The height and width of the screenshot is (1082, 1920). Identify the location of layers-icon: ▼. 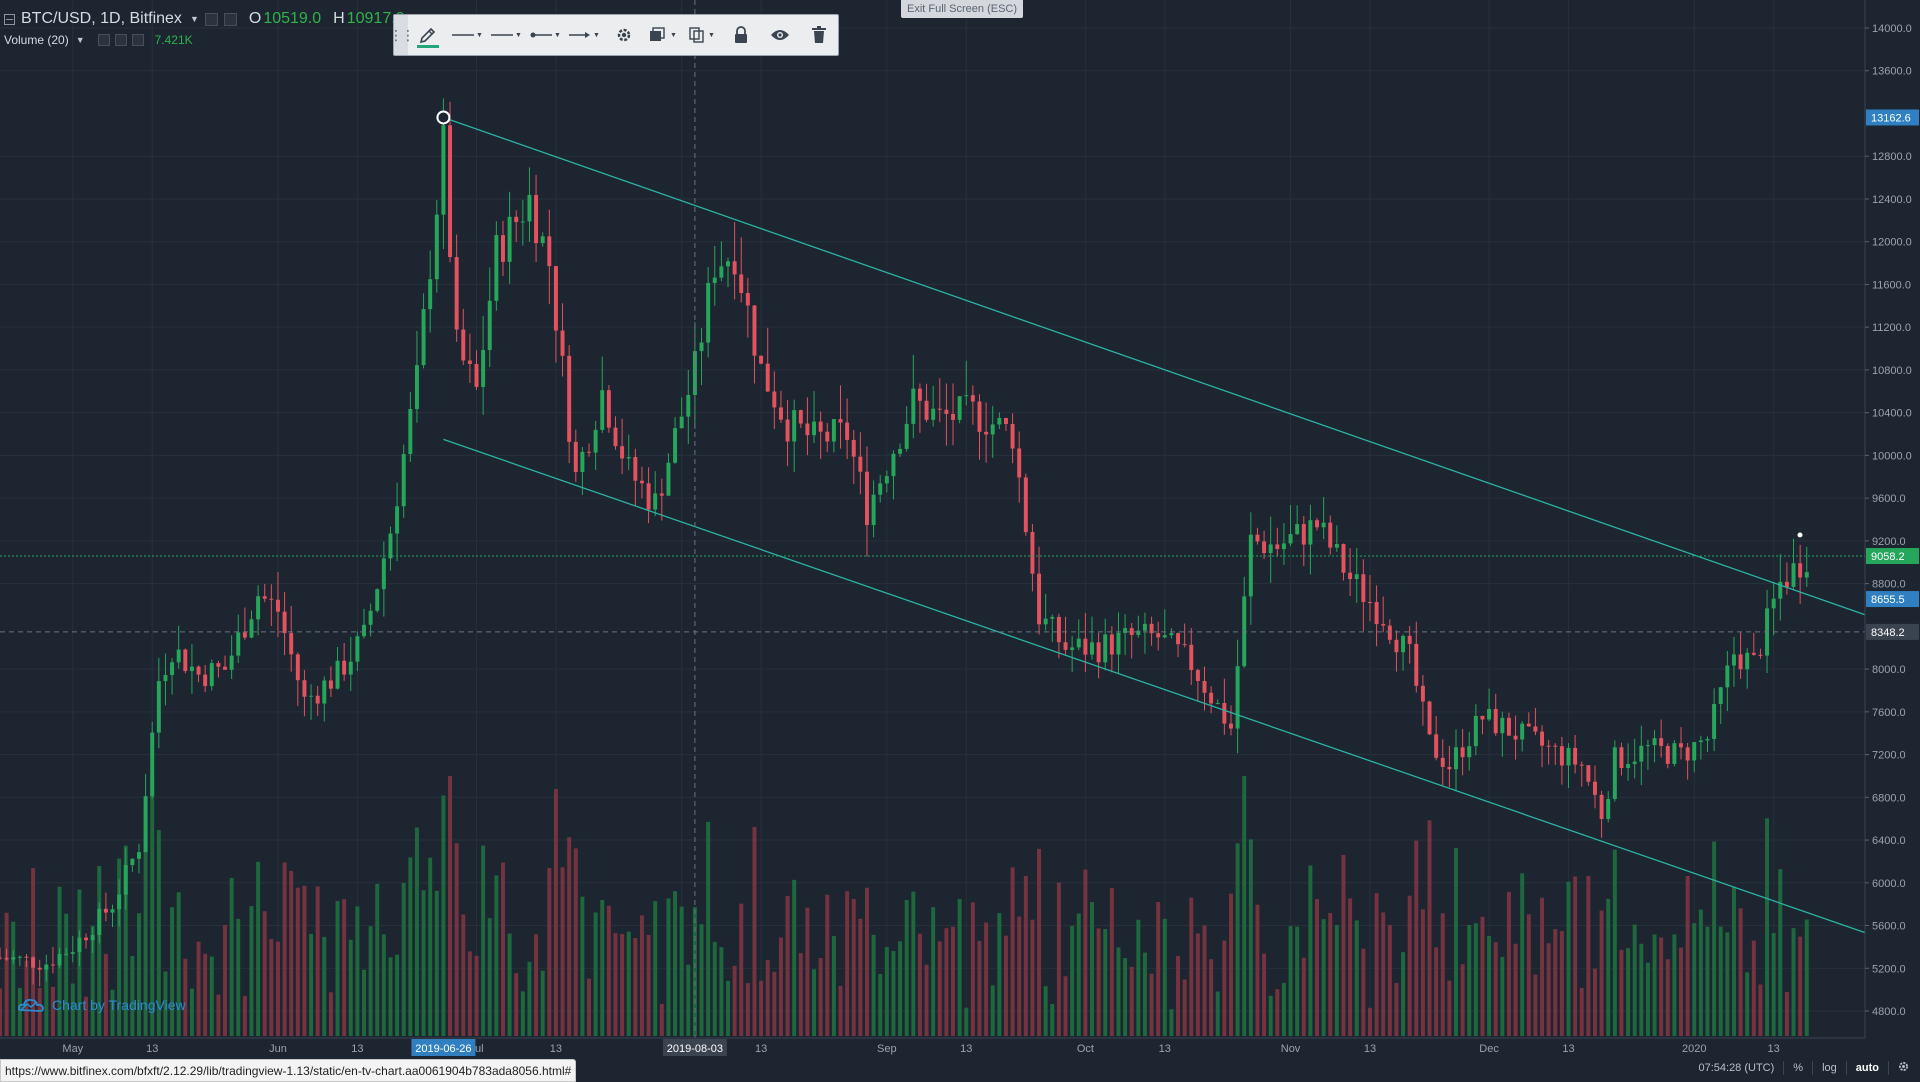
(662, 35).